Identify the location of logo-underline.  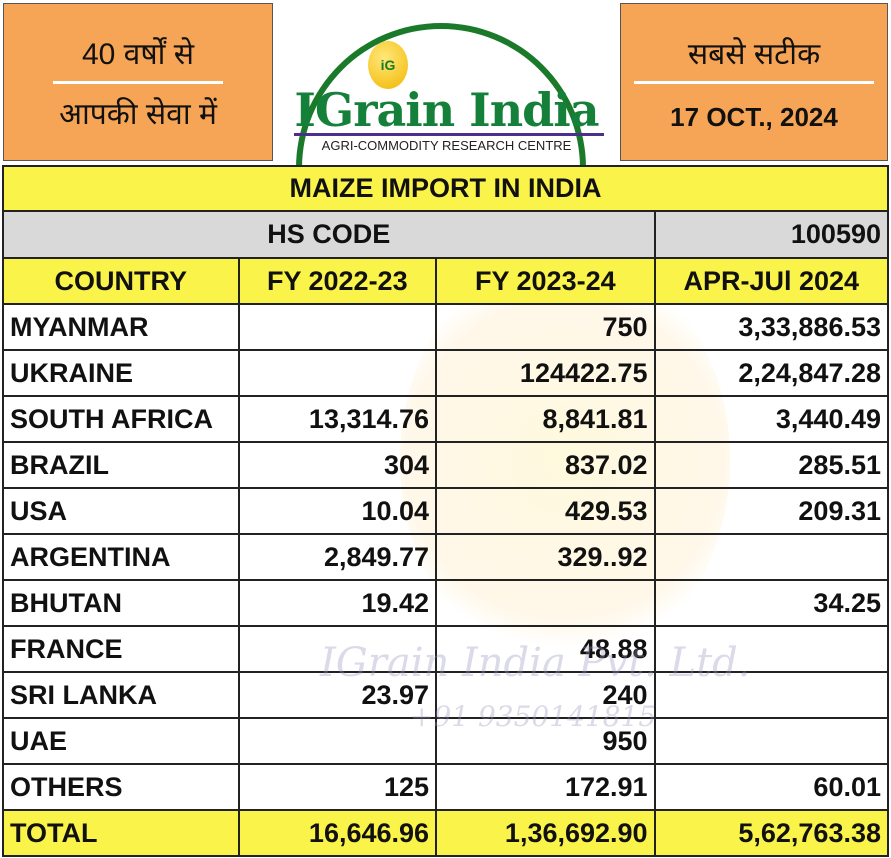
(449, 134).